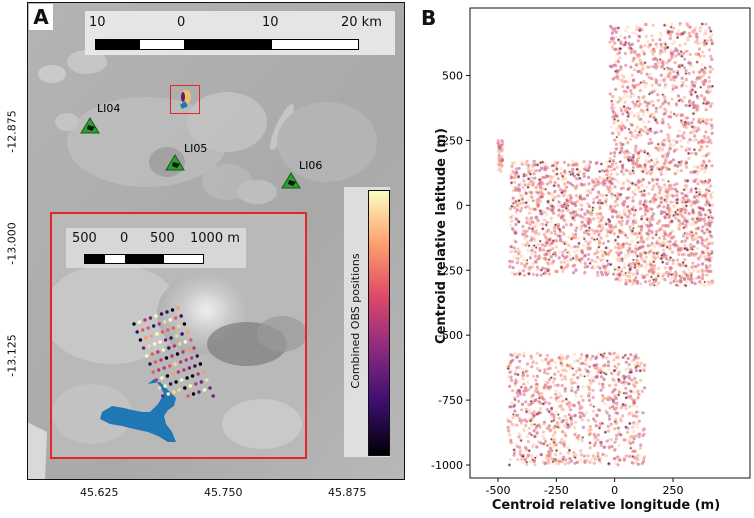 The width and height of the screenshot is (754, 518). Describe the element at coordinates (499, 165) in the screenshot. I see `data-point-isolated-west` at that location.